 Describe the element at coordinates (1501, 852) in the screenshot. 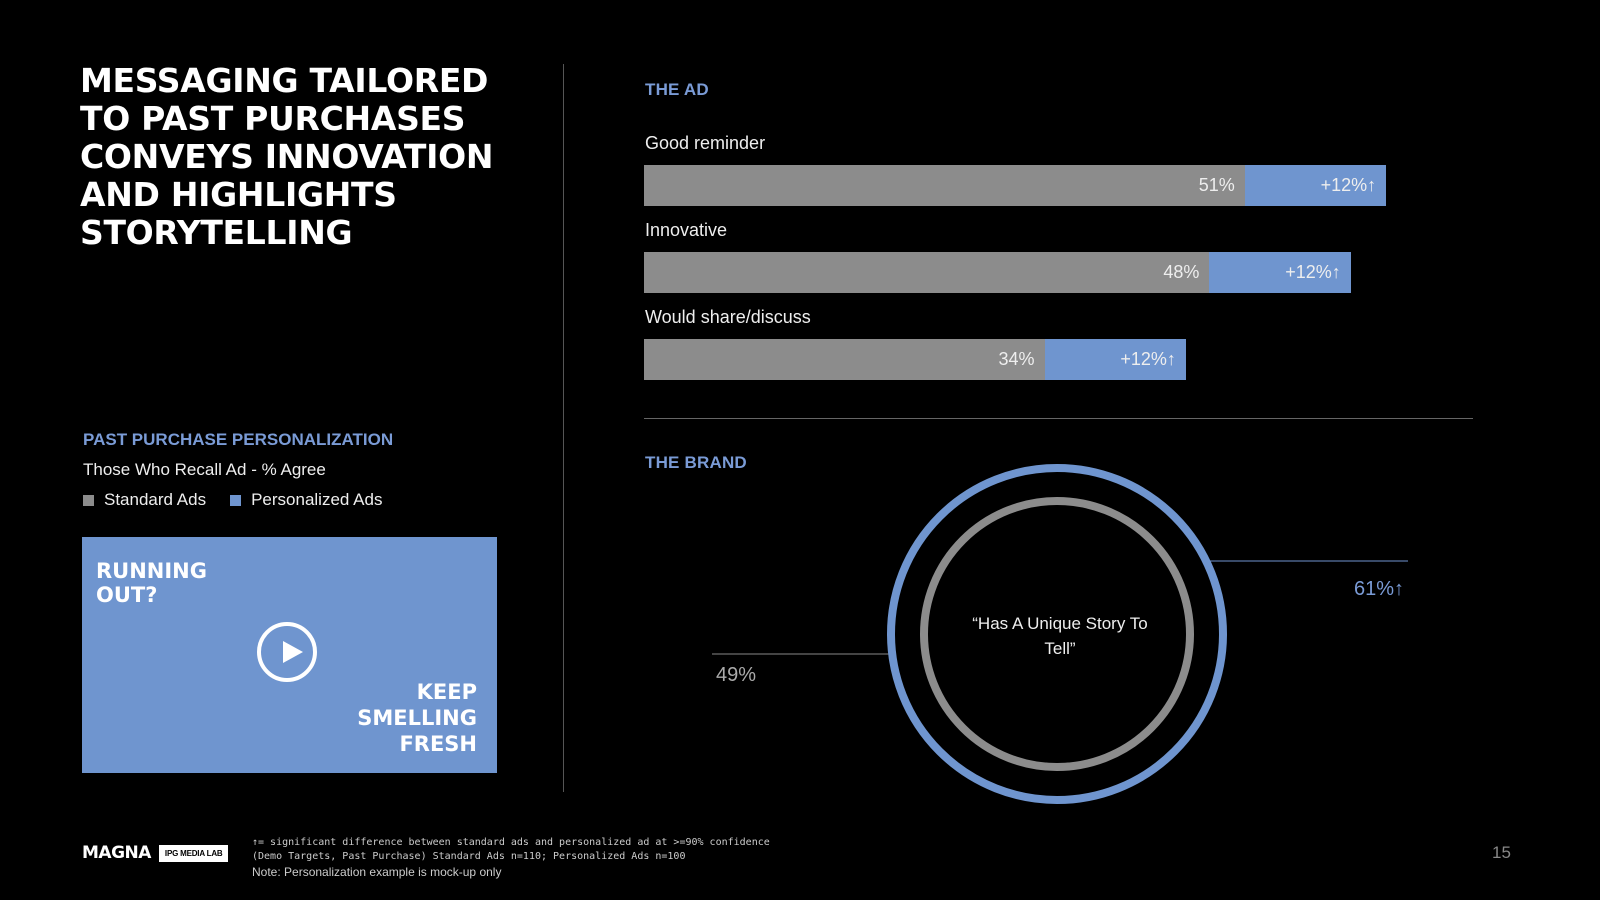

I see `page-number: 15` at that location.